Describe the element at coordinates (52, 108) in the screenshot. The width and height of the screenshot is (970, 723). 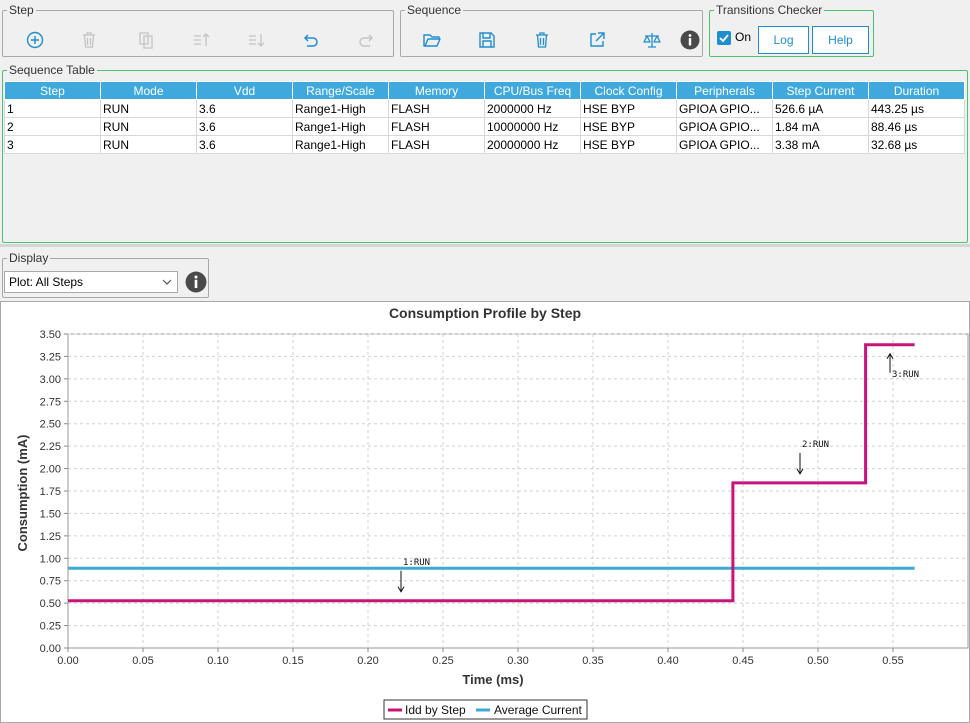
I see `table-cell: 1` at that location.